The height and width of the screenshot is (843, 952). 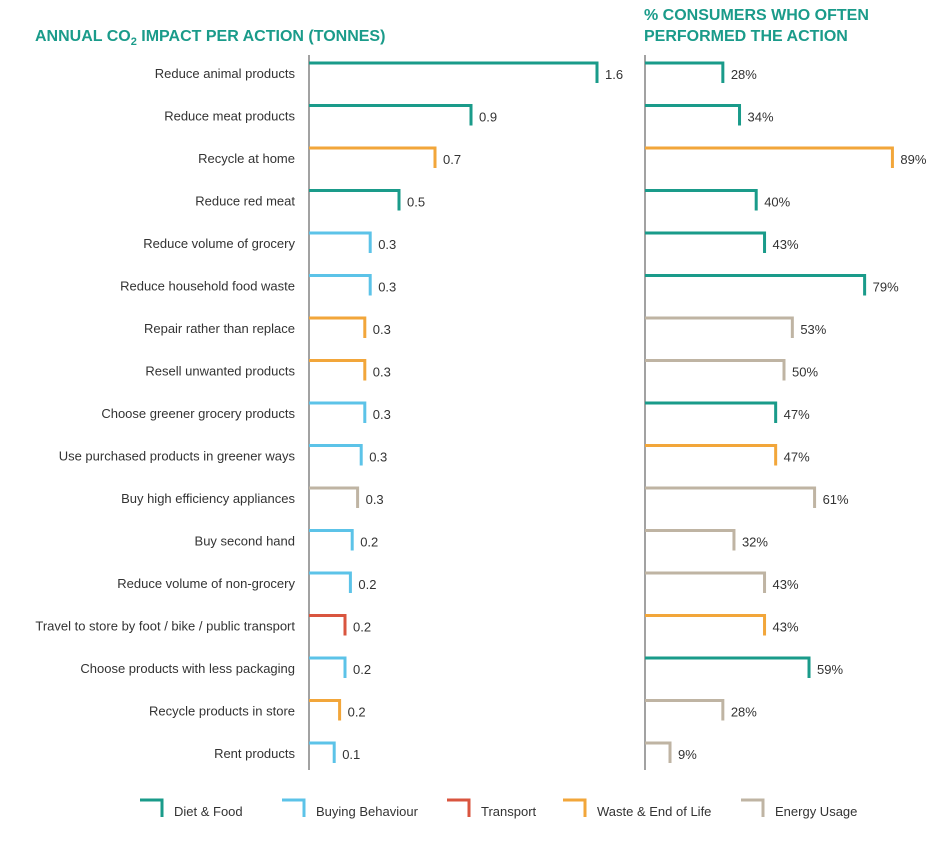 I want to click on legend-label: Transport, so click(x=509, y=811).